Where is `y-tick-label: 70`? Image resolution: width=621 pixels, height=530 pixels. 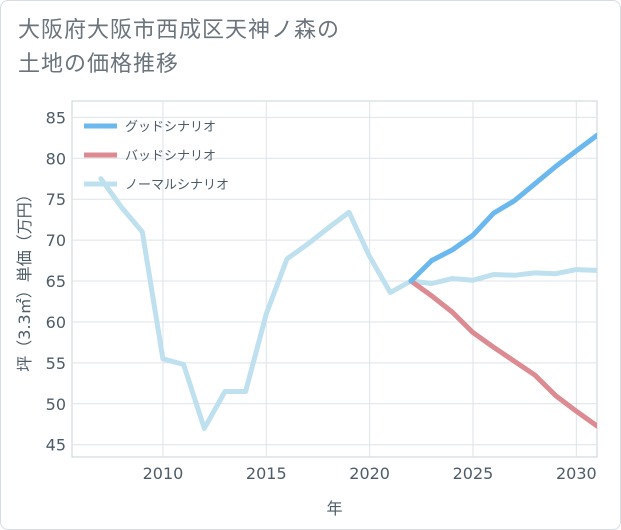
y-tick-label: 70 is located at coordinates (56, 240).